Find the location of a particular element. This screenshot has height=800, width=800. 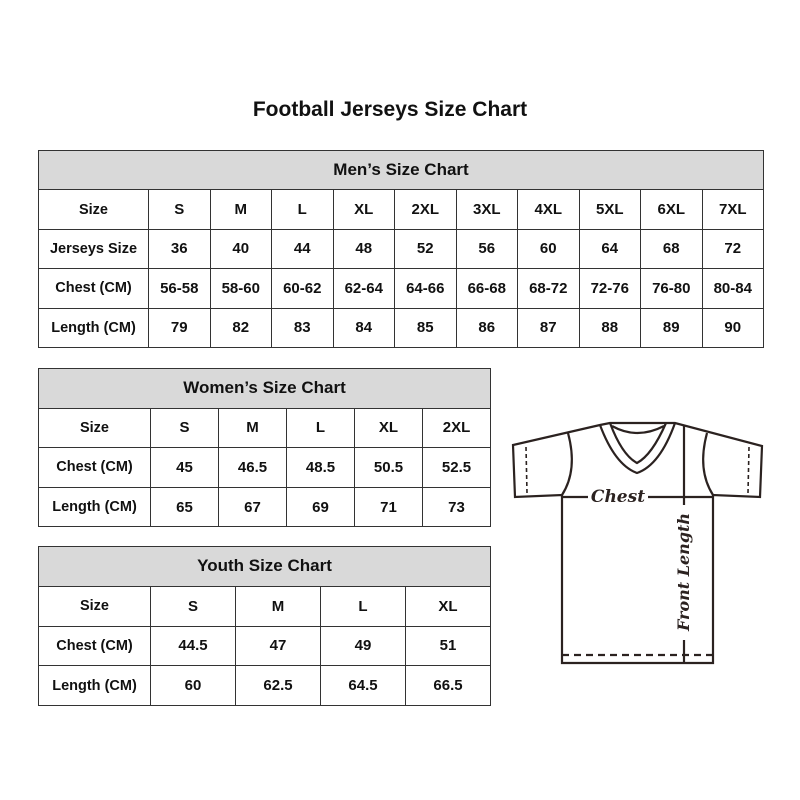

table-row: Chest (CM) 45 46.5 48.5 50.5 52.5 is located at coordinates (264, 467).